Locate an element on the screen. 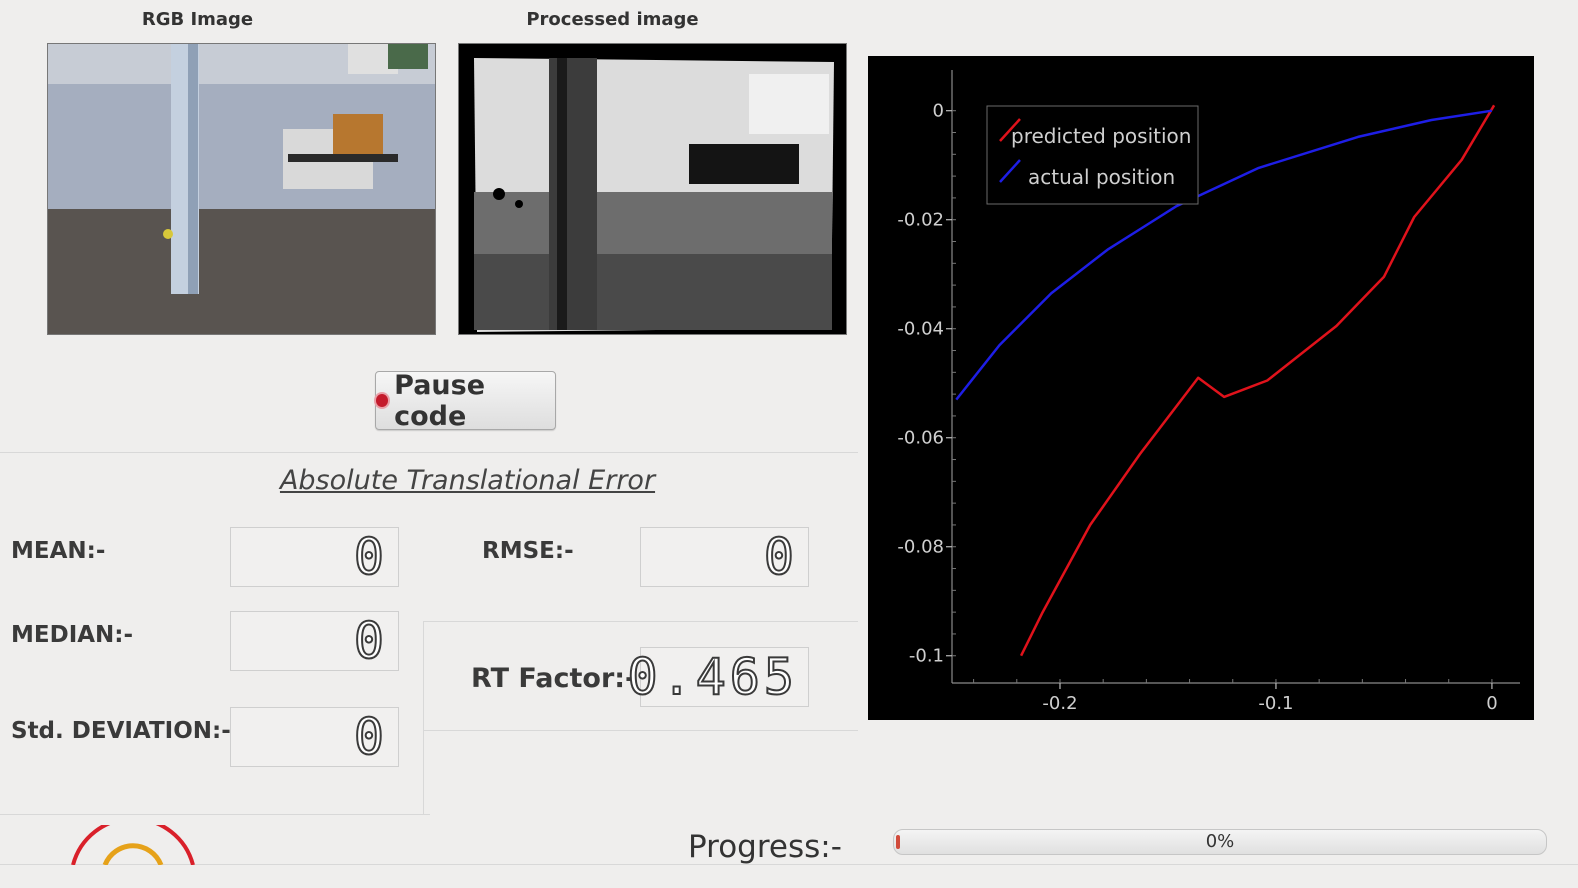 The image size is (1578, 888). depth-scene is located at coordinates (654, 195).